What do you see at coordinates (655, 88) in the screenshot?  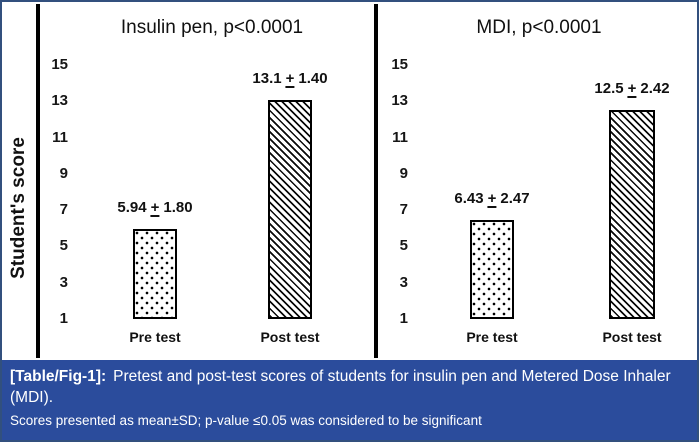 I see `sd-value: 2.42` at bounding box center [655, 88].